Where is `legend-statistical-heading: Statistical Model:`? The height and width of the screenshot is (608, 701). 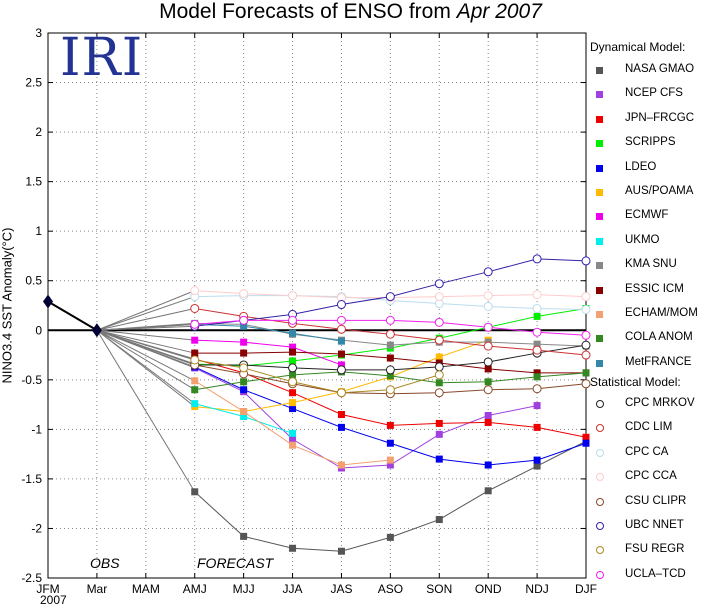 legend-statistical-heading: Statistical Model: is located at coordinates (635, 382).